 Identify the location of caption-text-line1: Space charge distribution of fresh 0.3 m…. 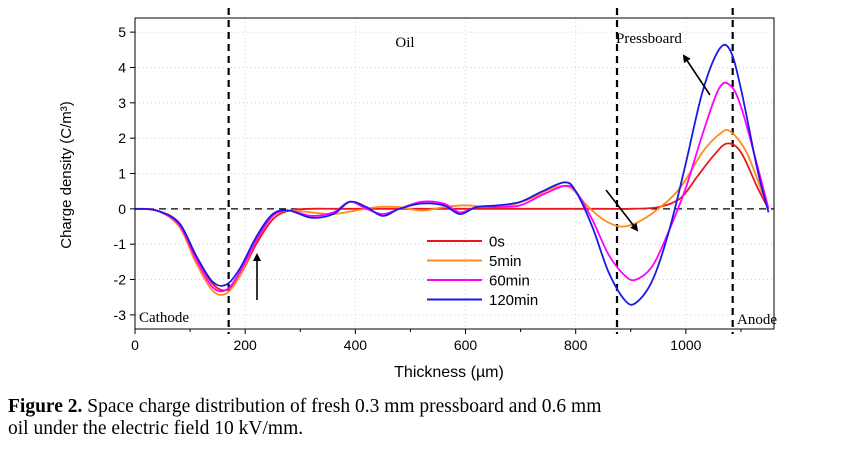
(342, 406).